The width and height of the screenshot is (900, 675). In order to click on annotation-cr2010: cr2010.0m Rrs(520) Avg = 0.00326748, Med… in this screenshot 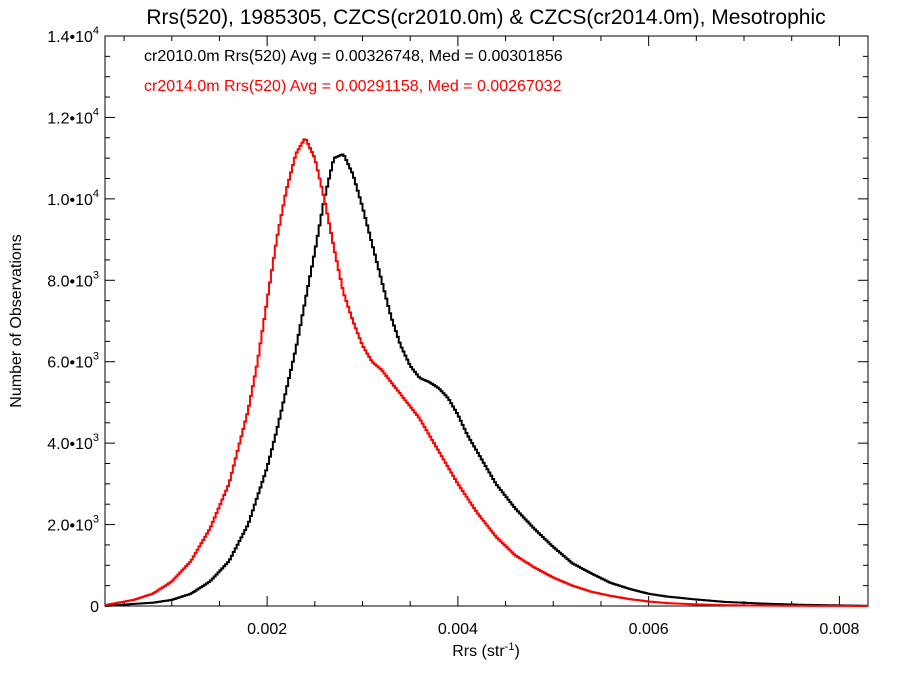, I will do `click(353, 56)`.